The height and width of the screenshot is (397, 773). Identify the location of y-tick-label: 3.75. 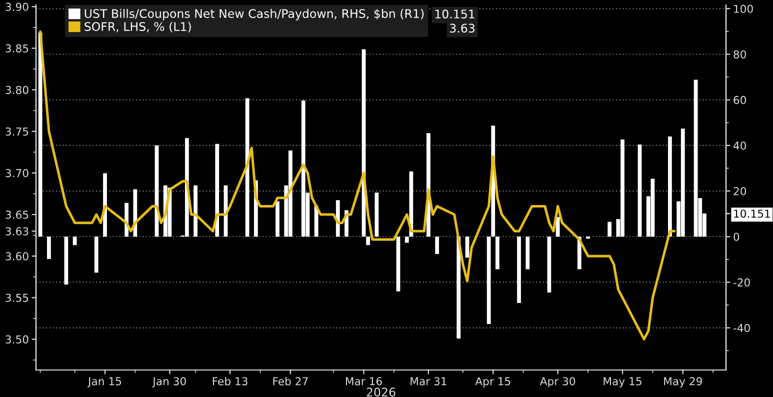
(17, 131).